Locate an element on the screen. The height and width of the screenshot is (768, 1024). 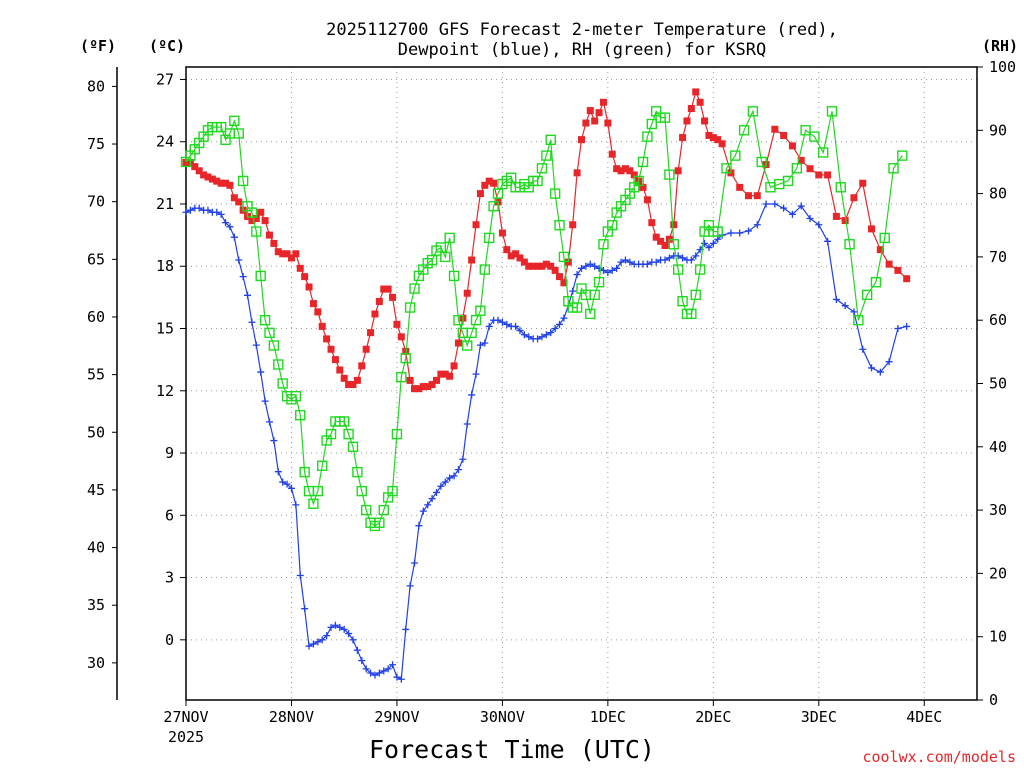
c-tick-label: 15 is located at coordinates (165, 329).